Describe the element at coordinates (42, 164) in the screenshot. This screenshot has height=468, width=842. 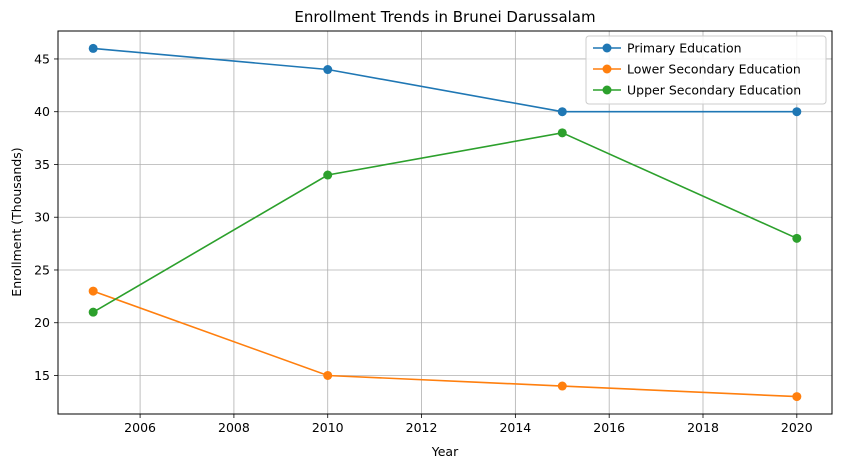
I see `y-tick-label: 35` at that location.